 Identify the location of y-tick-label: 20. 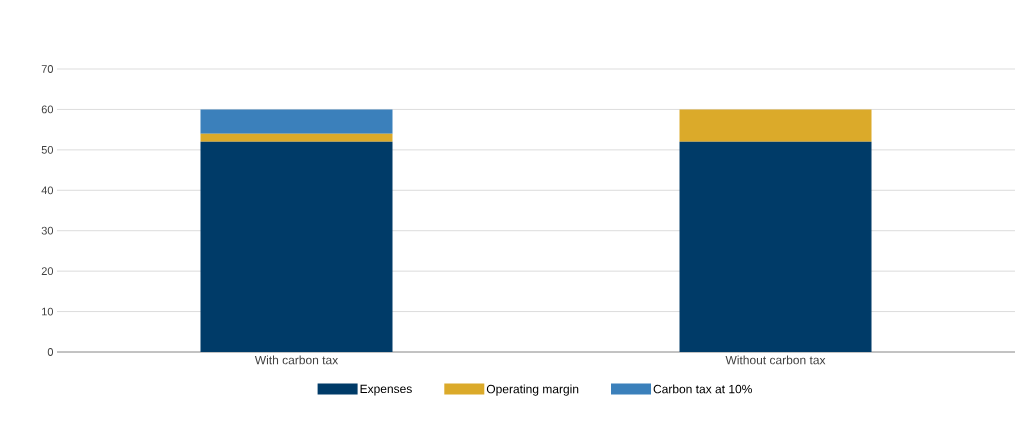
(47, 271).